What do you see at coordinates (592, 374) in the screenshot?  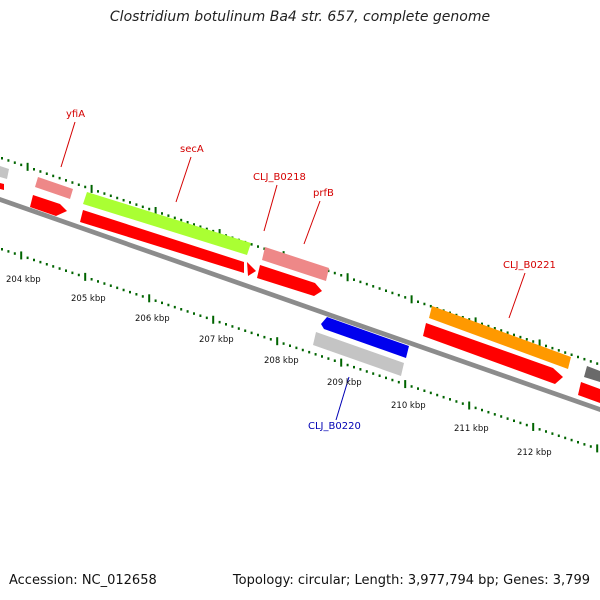 I see `gene-partial-right-dark` at bounding box center [592, 374].